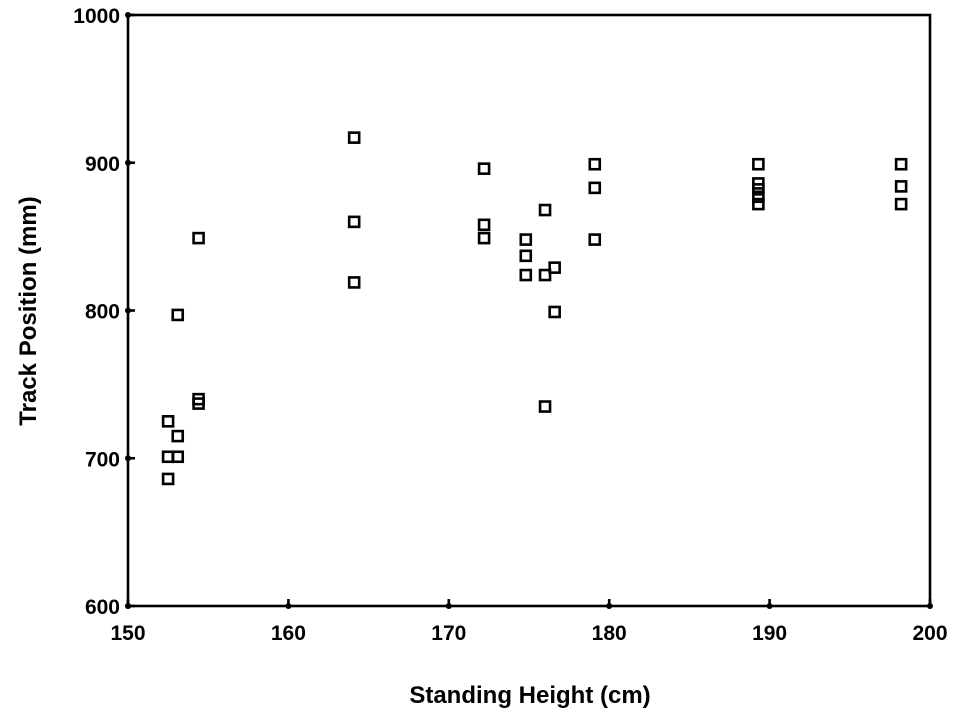 Image resolution: width=957 pixels, height=718 pixels. Describe the element at coordinates (102, 607) in the screenshot. I see `y-tick-label: 600` at that location.